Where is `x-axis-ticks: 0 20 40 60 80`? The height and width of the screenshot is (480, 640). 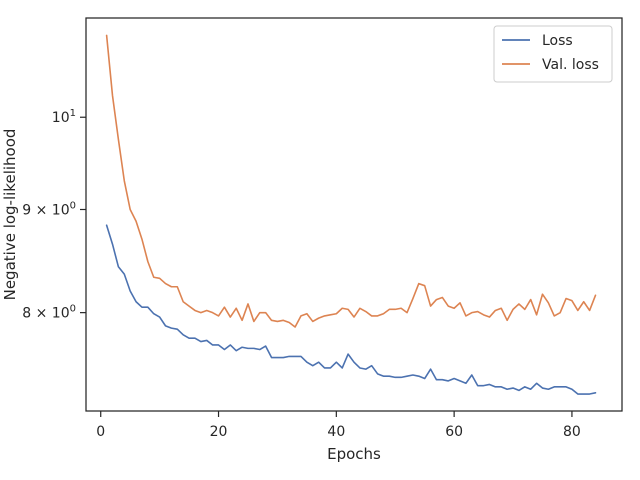 x-axis-ticks: 0 20 40 60 80 is located at coordinates (338, 425).